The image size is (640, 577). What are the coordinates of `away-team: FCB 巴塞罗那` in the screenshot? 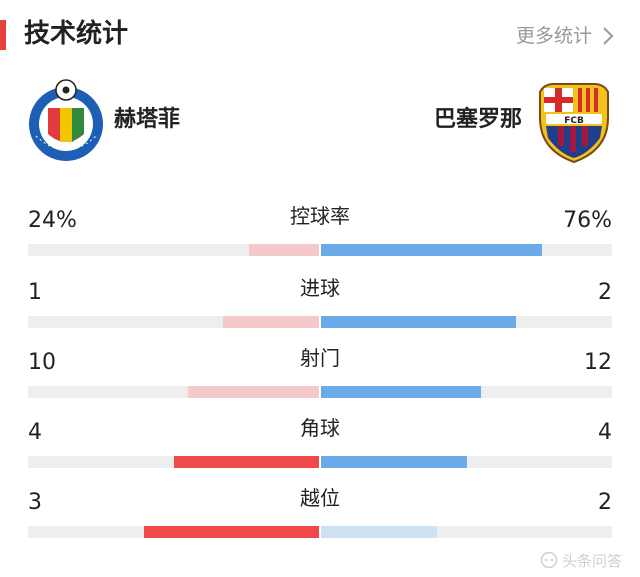 It's located at (514, 121).